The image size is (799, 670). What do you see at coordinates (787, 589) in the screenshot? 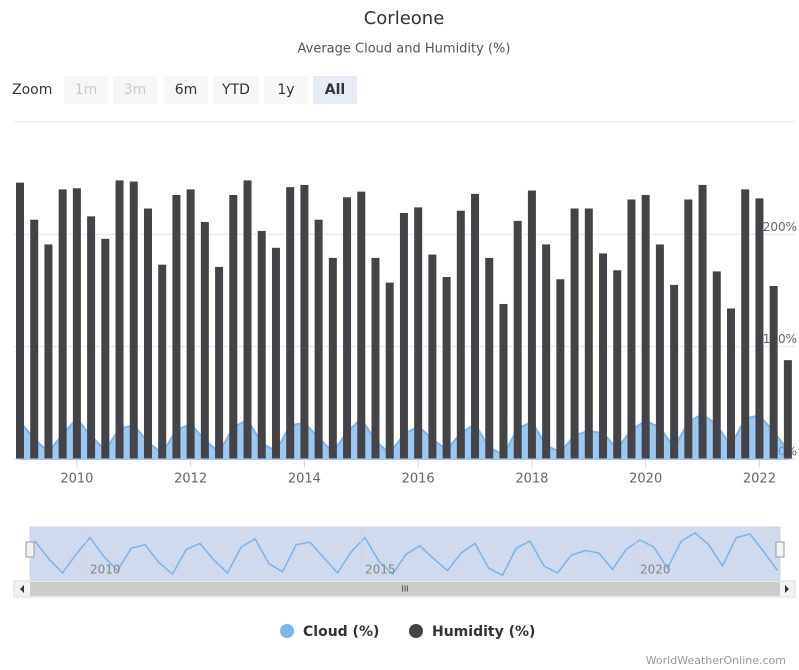
I see `scroll-right-arrow` at bounding box center [787, 589].